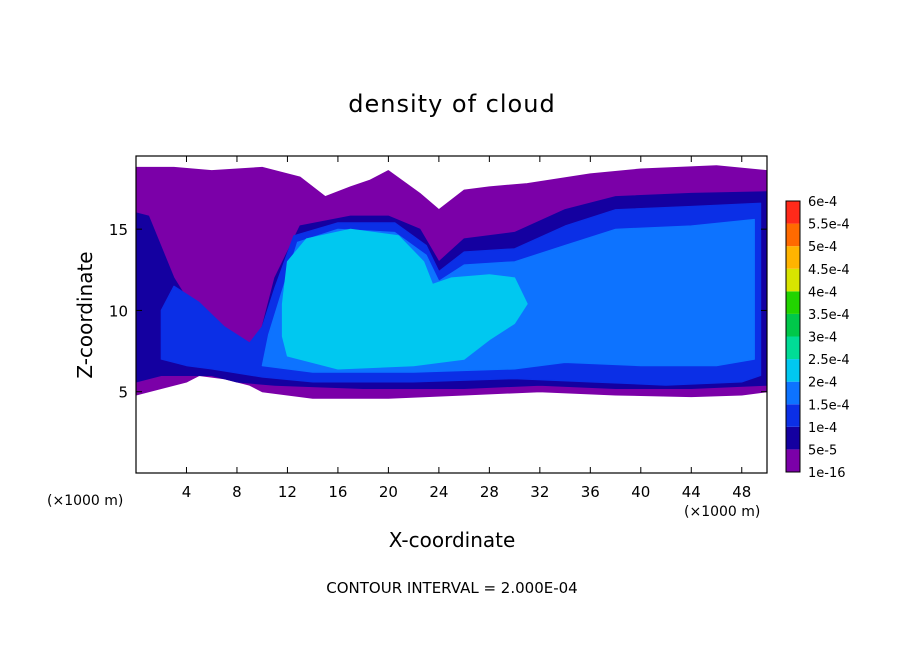 This screenshot has height=654, width=904. What do you see at coordinates (85, 314) in the screenshot?
I see `y-axis-label: Z-coordinate` at bounding box center [85, 314].